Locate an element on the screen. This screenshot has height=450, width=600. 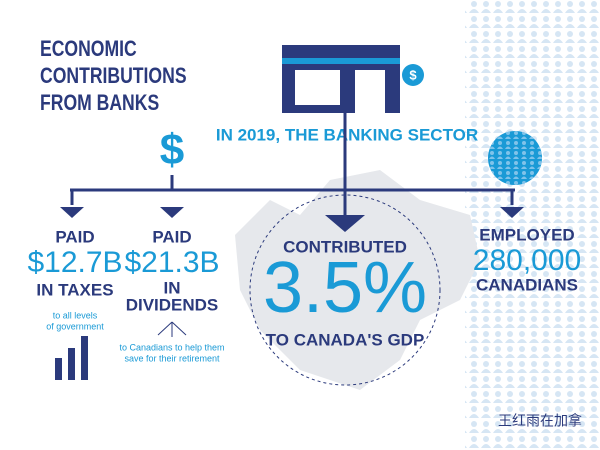
dashed-circle is located at coordinates (345, 290).